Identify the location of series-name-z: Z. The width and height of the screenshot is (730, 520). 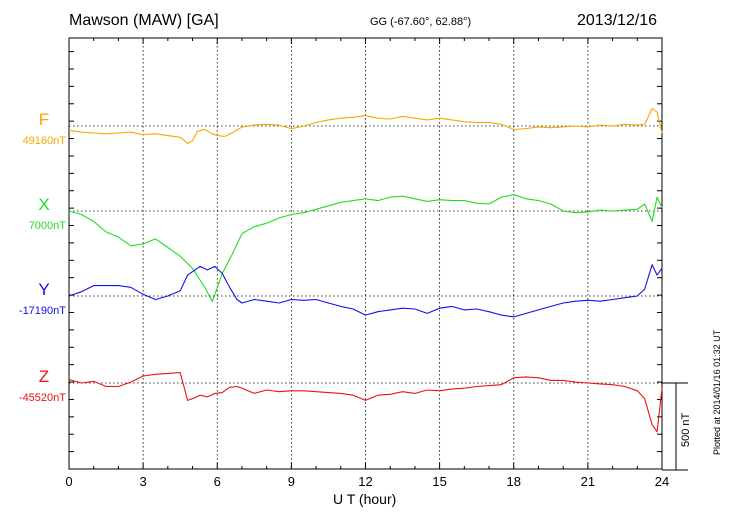
(44, 376).